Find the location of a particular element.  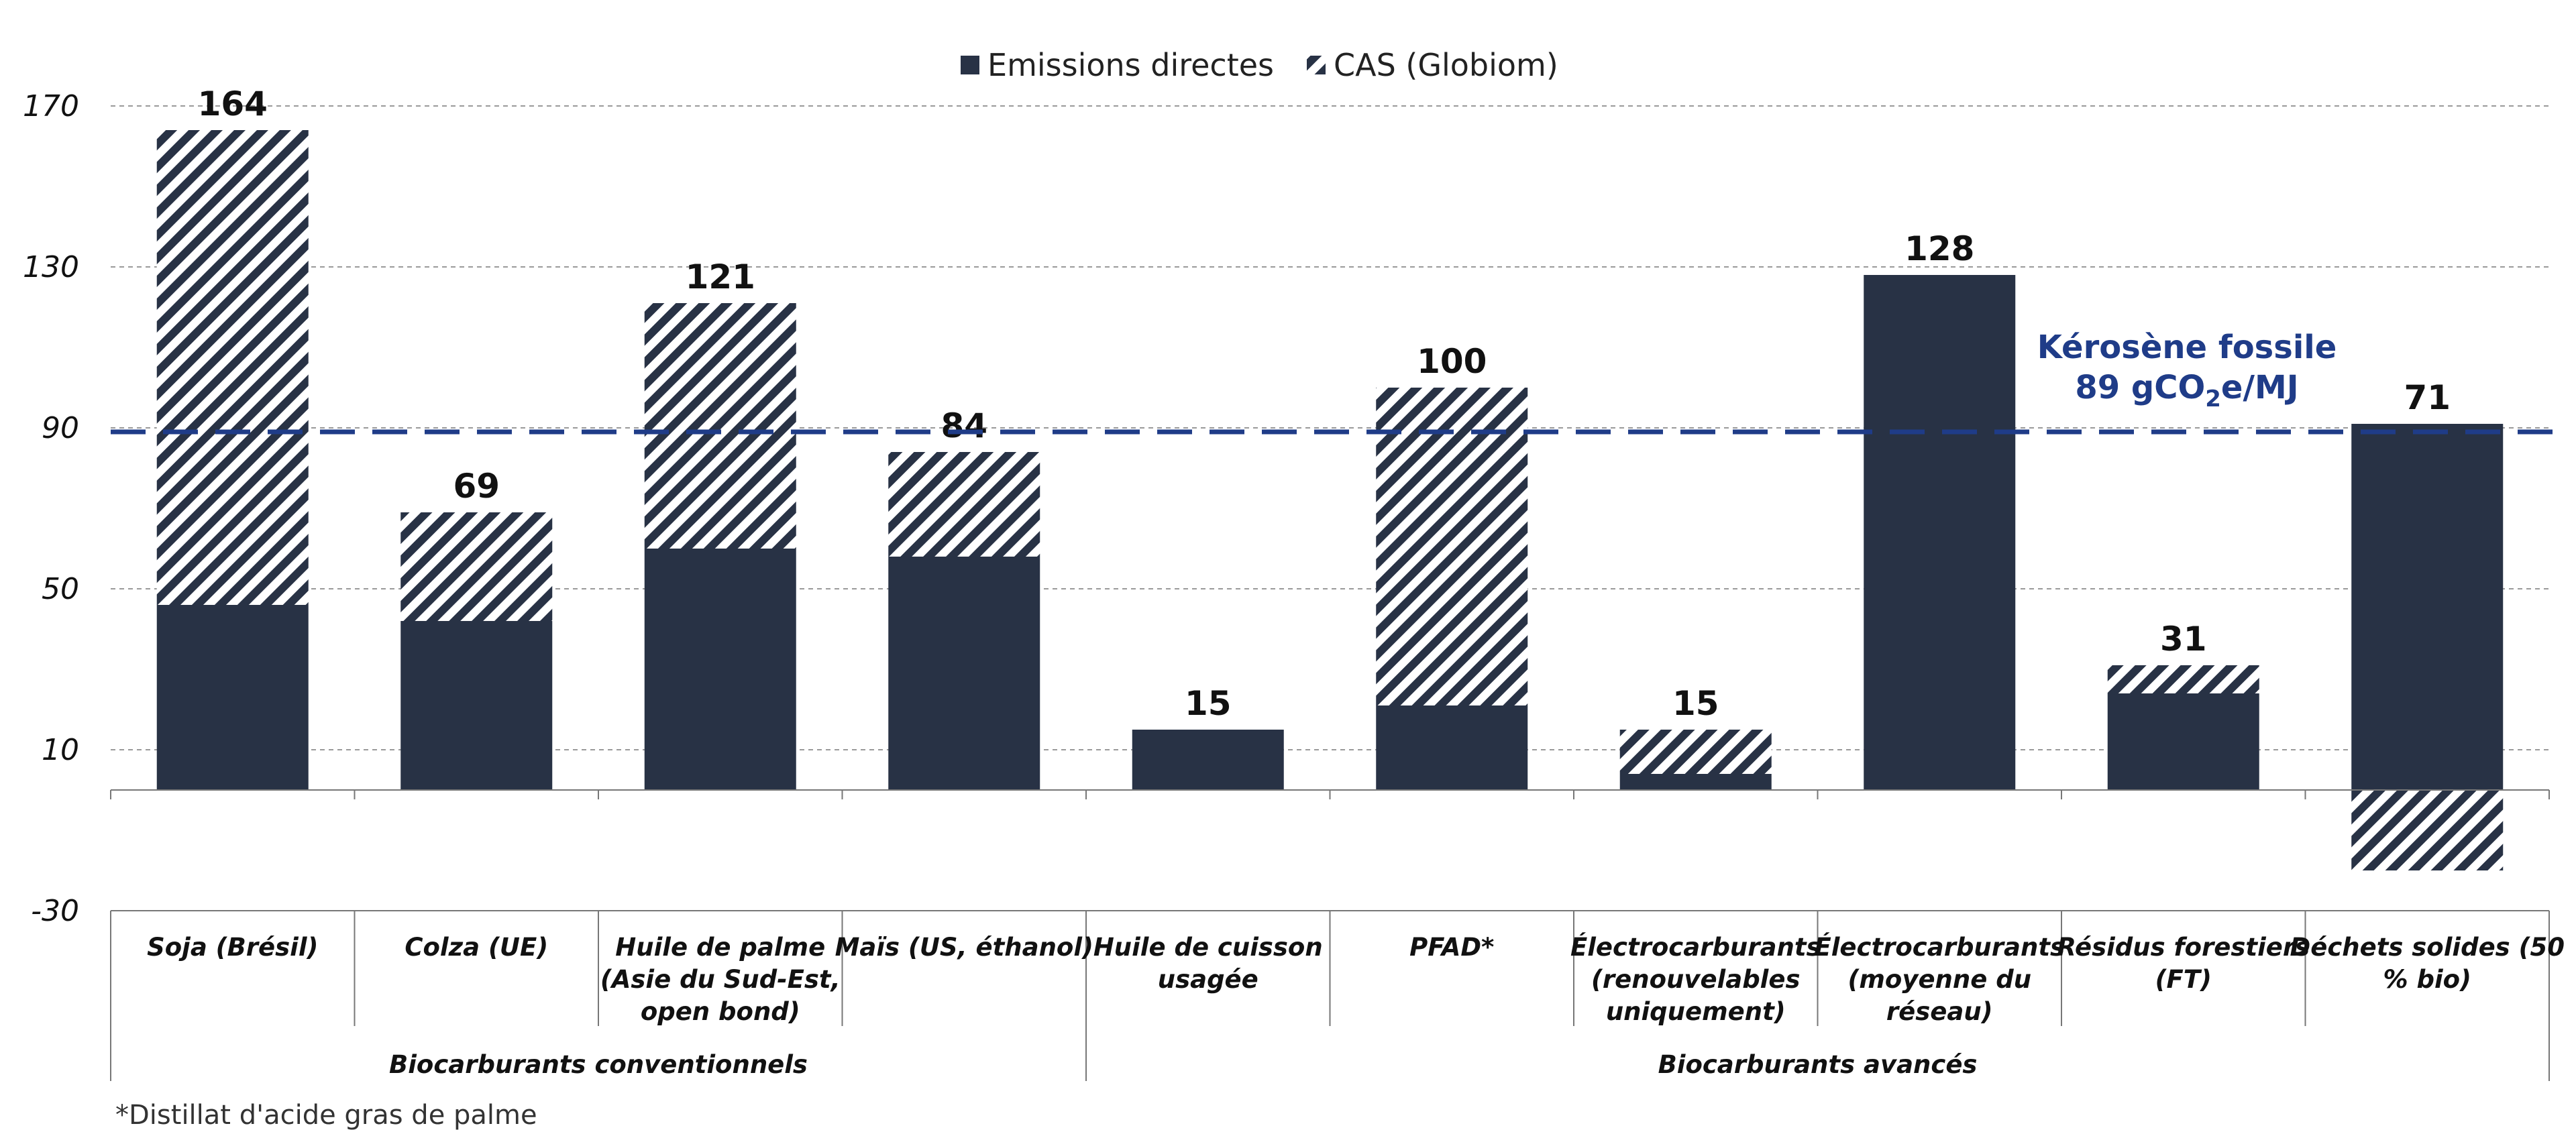

total-label: 69 is located at coordinates (476, 486).